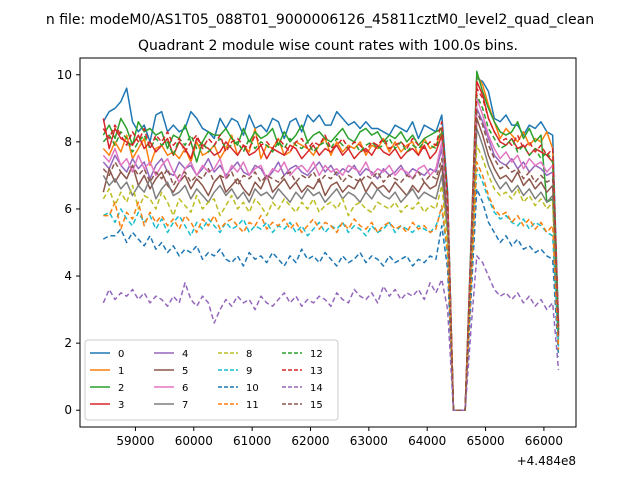  I want to click on legend-label-9: 9, so click(249, 371).